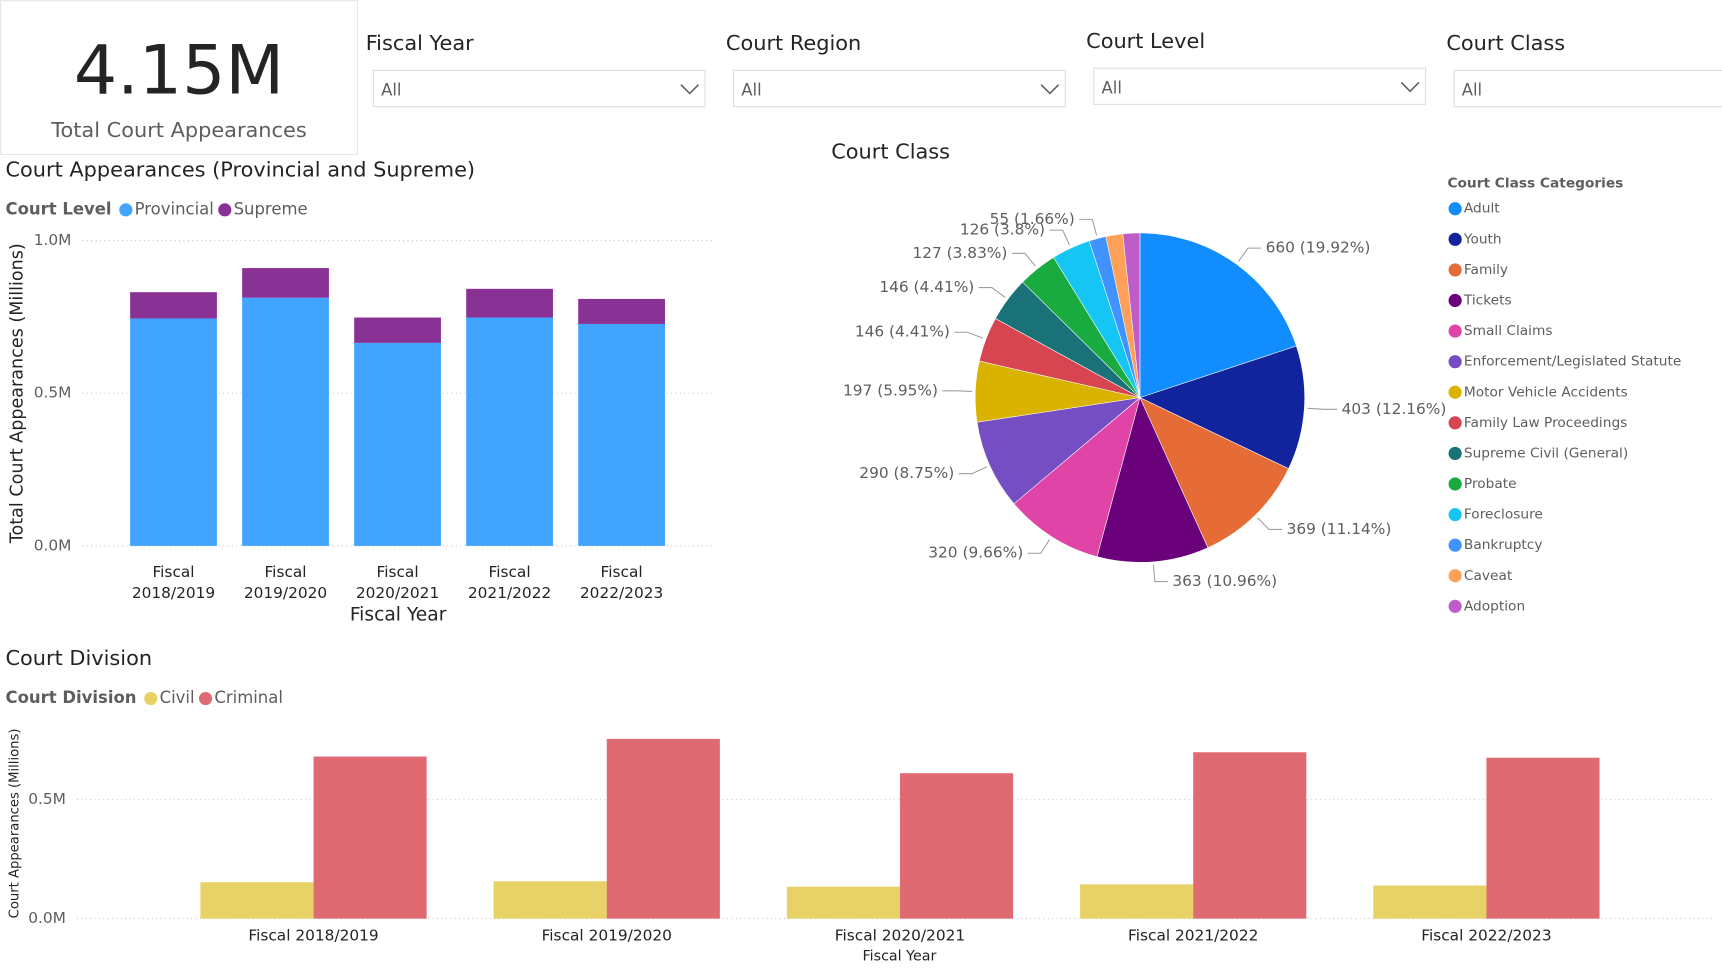  What do you see at coordinates (70, 697) in the screenshot?
I see `legend-title: Court Division` at bounding box center [70, 697].